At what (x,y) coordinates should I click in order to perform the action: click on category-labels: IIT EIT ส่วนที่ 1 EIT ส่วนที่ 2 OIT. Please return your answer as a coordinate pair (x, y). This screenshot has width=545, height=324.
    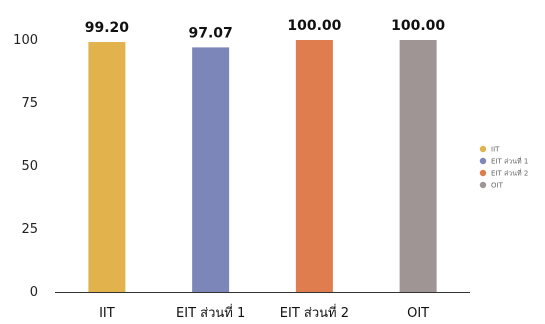
    Looking at the image, I should click on (264, 312).